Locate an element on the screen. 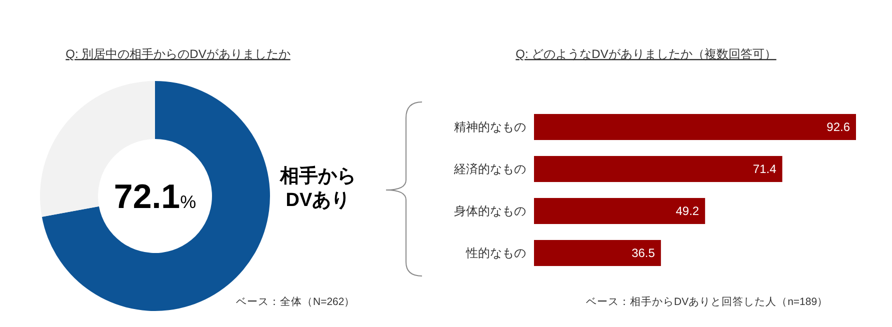 The height and width of the screenshot is (327, 892). data-label: 36.5 is located at coordinates (644, 253).